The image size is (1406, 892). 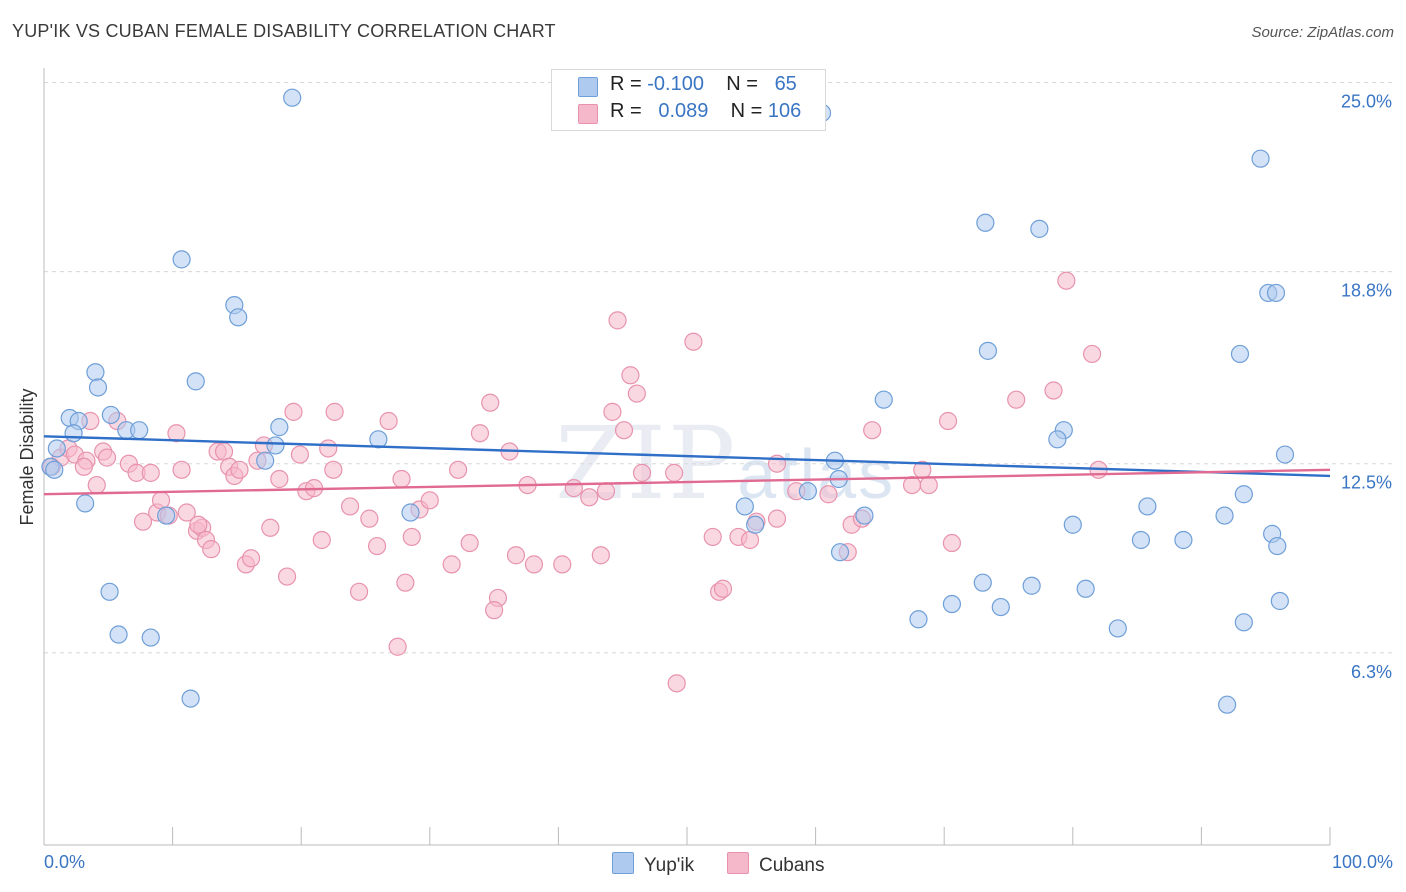 What do you see at coordinates (1366, 483) in the screenshot?
I see `y-tick-label: 12.5%` at bounding box center [1366, 483].